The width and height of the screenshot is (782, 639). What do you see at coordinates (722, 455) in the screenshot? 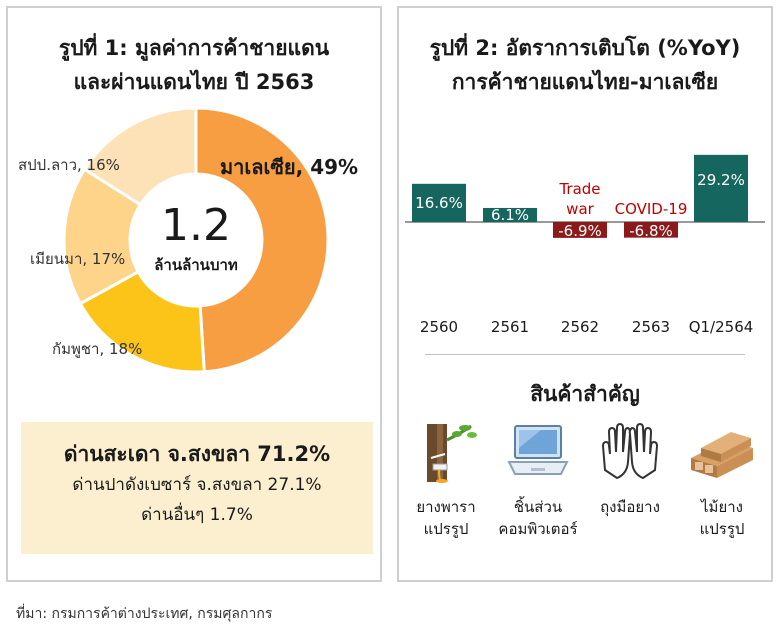
I see `lumber-icon` at bounding box center [722, 455].